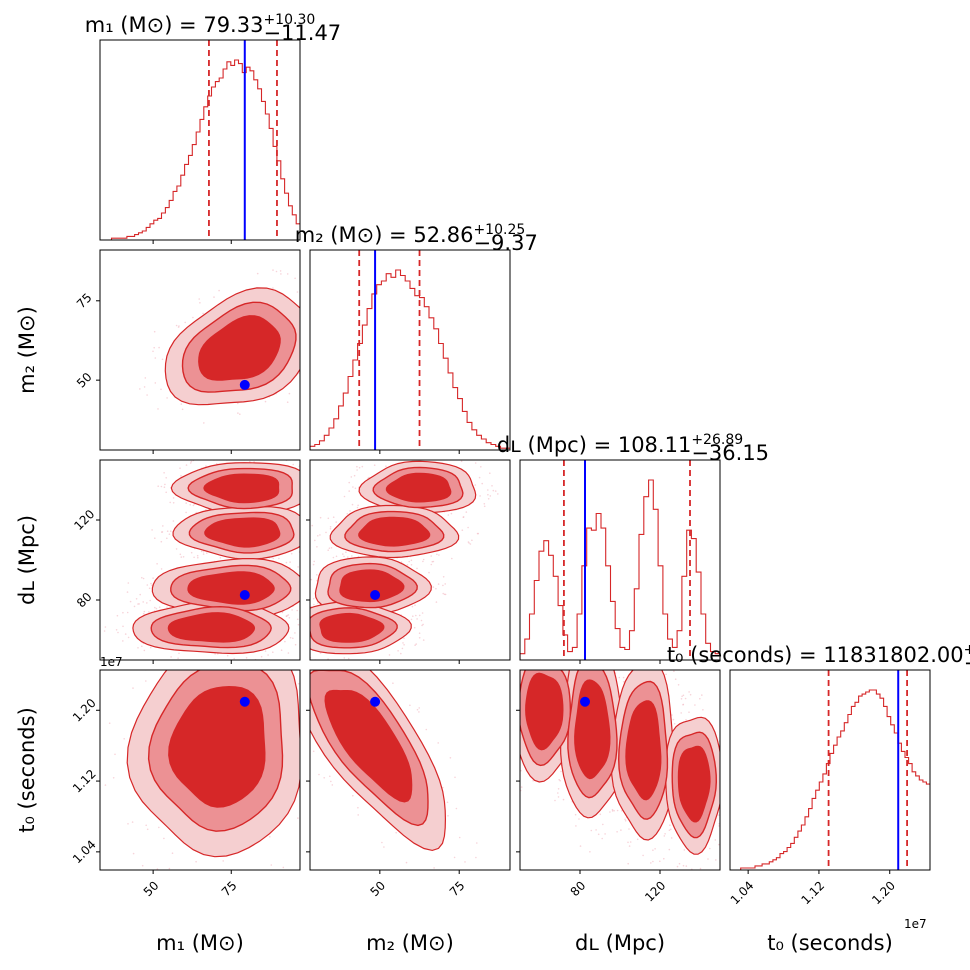 The image size is (970, 970). What do you see at coordinates (151, 888) in the screenshot?
I see `x-tick-label: 50` at bounding box center [151, 888].